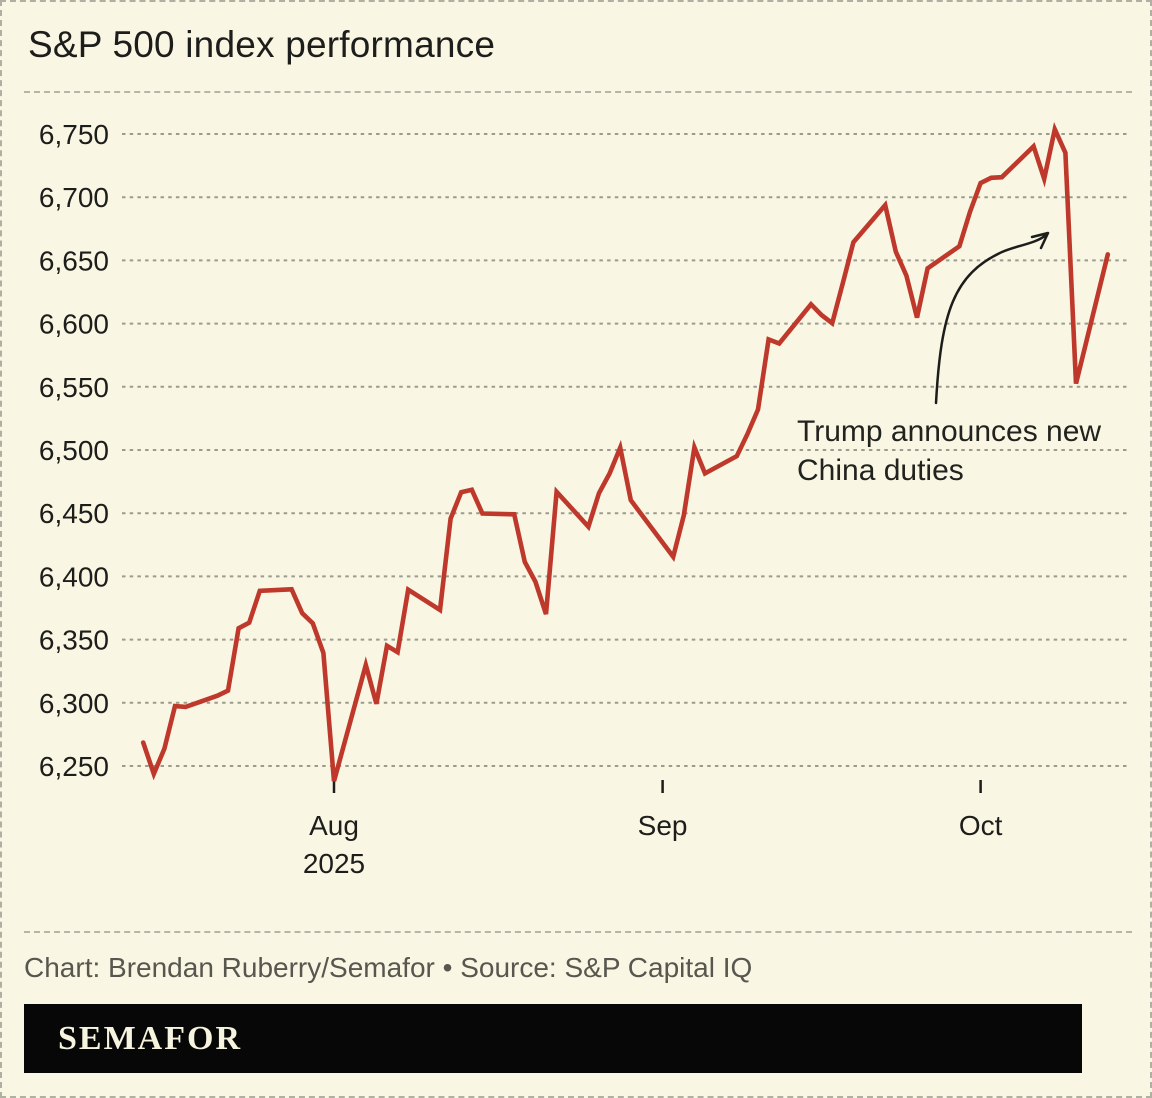 The width and height of the screenshot is (1152, 1098). What do you see at coordinates (150, 1038) in the screenshot?
I see `semafor-wordmark: SEMAFOR` at bounding box center [150, 1038].